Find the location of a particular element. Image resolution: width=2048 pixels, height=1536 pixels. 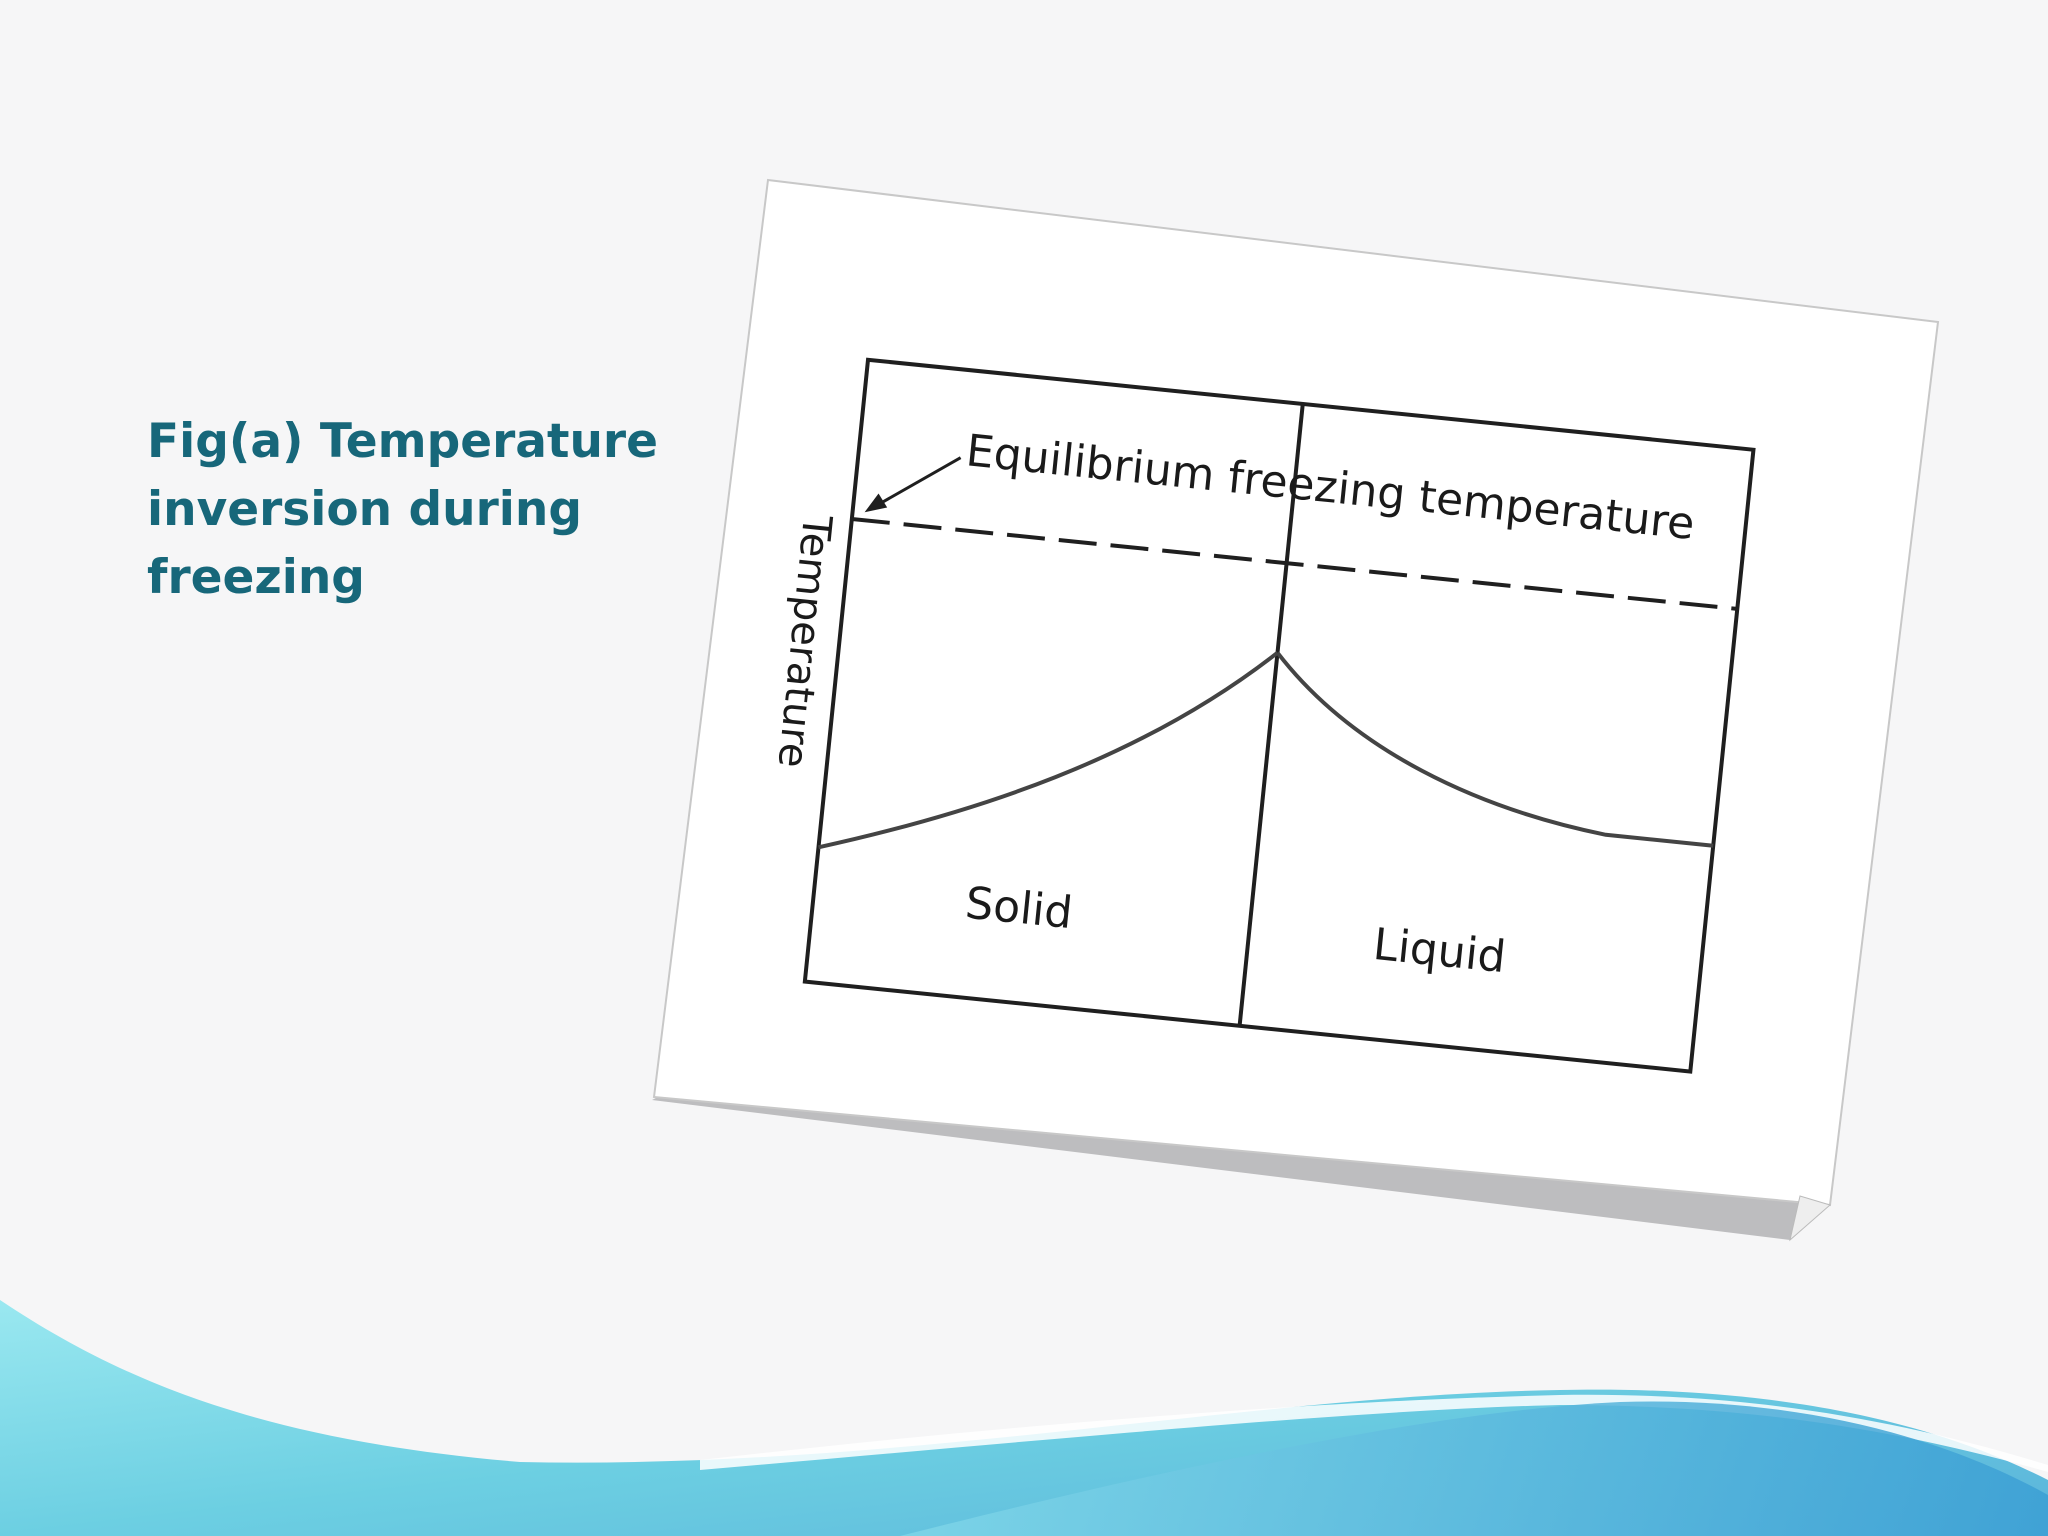

wave-front is located at coordinates (1474, 1468).